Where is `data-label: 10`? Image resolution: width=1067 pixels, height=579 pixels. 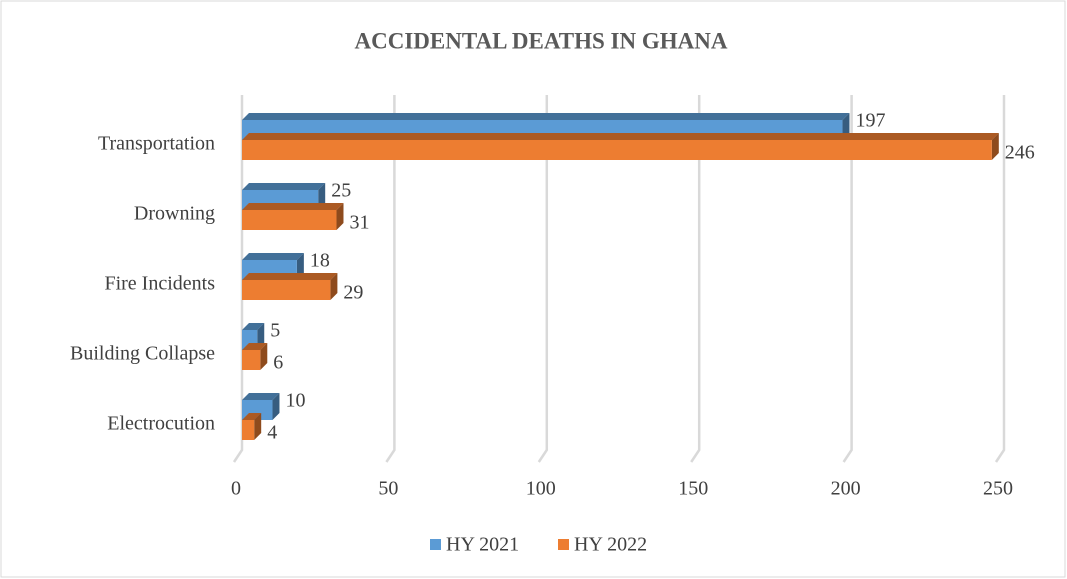 data-label: 10 is located at coordinates (295, 401).